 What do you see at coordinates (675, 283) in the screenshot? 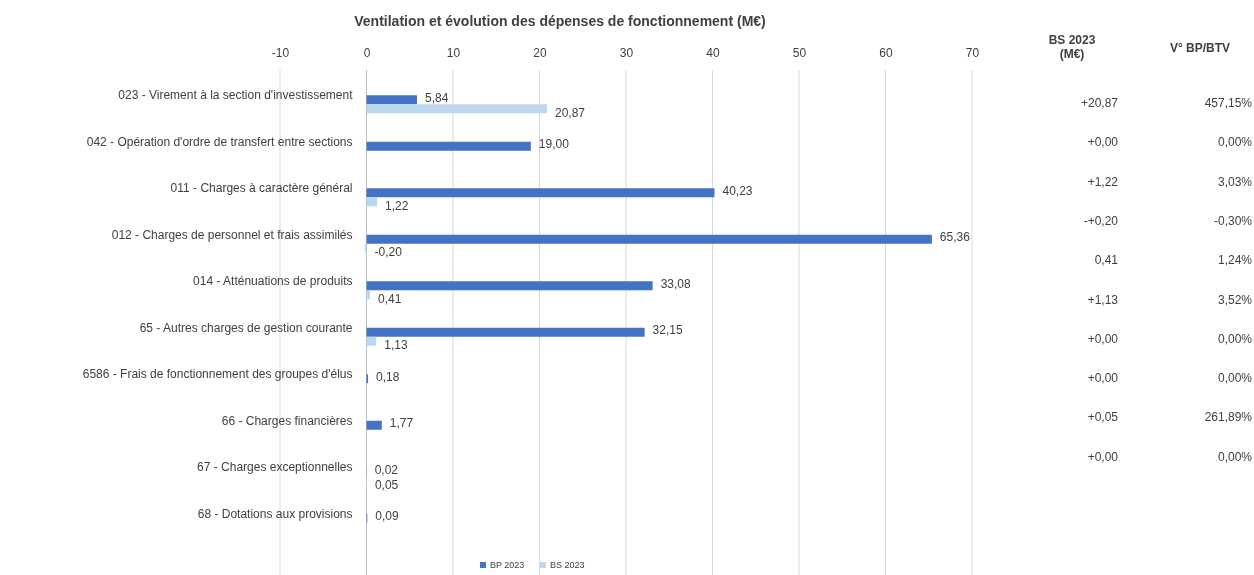
I see `data-label: 33,08` at bounding box center [675, 283].